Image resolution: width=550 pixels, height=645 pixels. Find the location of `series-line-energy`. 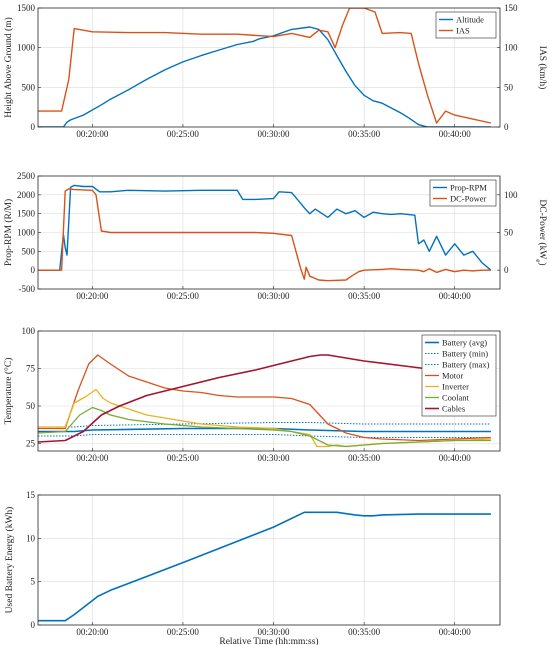

series-line-energy is located at coordinates (264, 566).